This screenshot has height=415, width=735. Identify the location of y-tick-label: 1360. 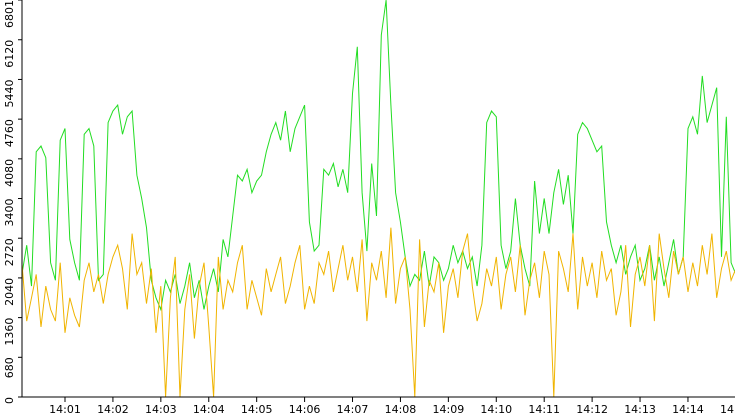
(9, 332).